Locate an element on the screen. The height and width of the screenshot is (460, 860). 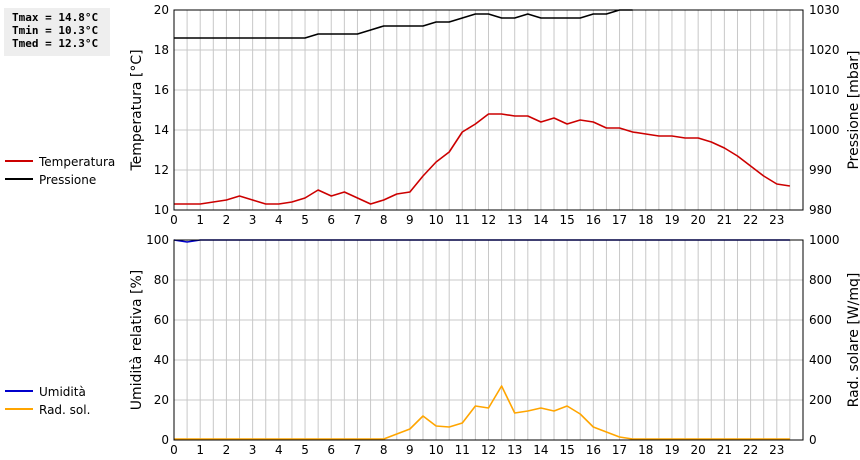
chart2-x-axis: 0 1 2 3 4 5 6 7 8 9 10 11 12 13 14 15 16 17 18 19 20 21 22 23 is located at coordinates (477, 450).